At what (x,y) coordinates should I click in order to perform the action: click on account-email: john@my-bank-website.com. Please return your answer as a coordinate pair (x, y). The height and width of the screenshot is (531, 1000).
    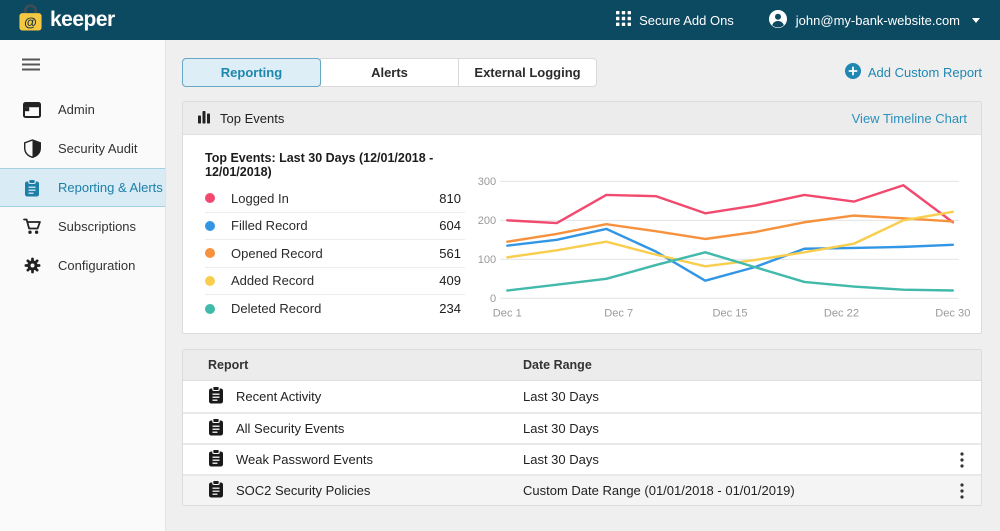
    Looking at the image, I should click on (877, 20).